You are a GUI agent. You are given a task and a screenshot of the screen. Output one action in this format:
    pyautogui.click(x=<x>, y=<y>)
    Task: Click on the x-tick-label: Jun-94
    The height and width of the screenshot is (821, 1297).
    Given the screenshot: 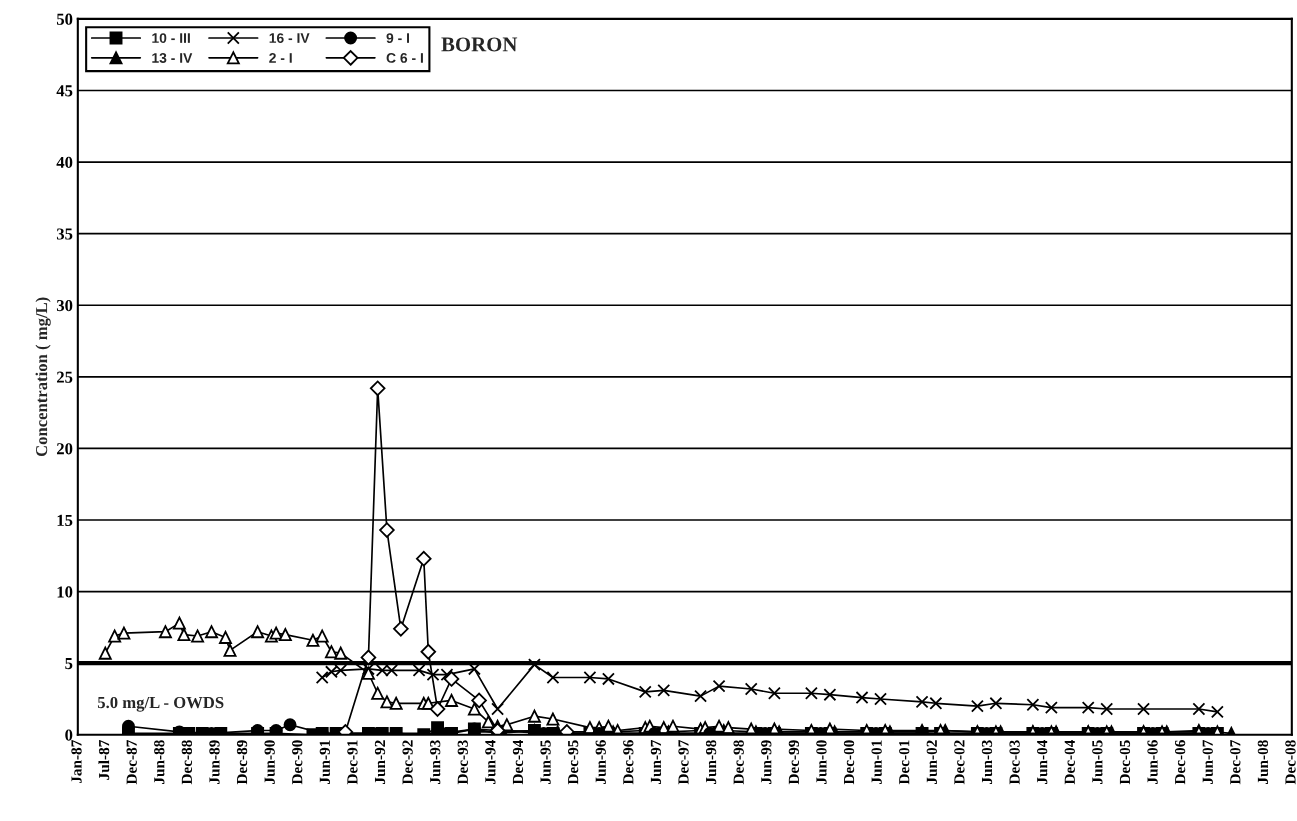 What is the action you would take?
    pyautogui.click(x=490, y=761)
    